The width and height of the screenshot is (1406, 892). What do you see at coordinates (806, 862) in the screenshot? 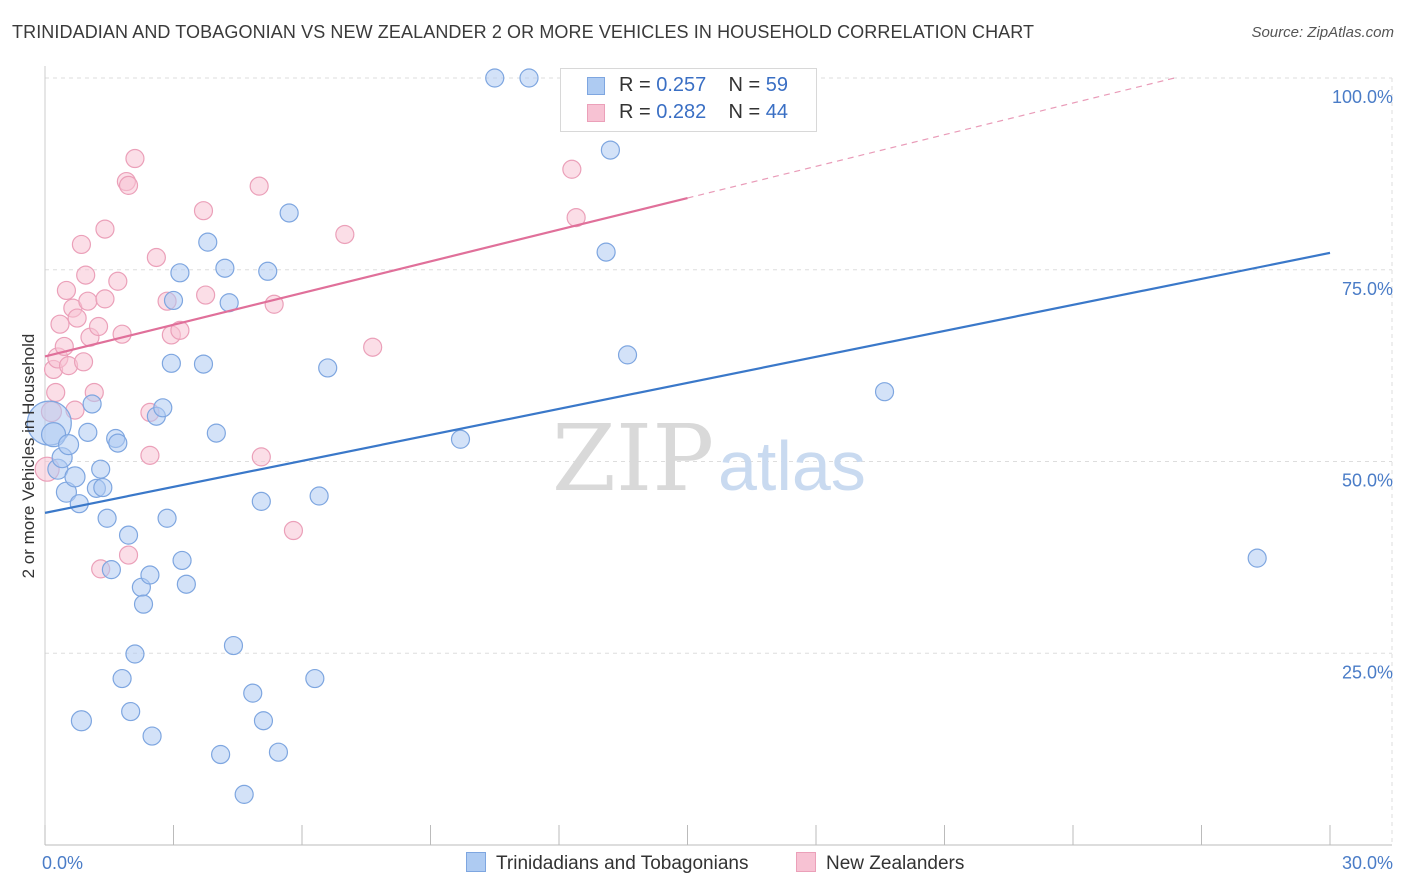
I see `pink-swatch` at bounding box center [806, 862].